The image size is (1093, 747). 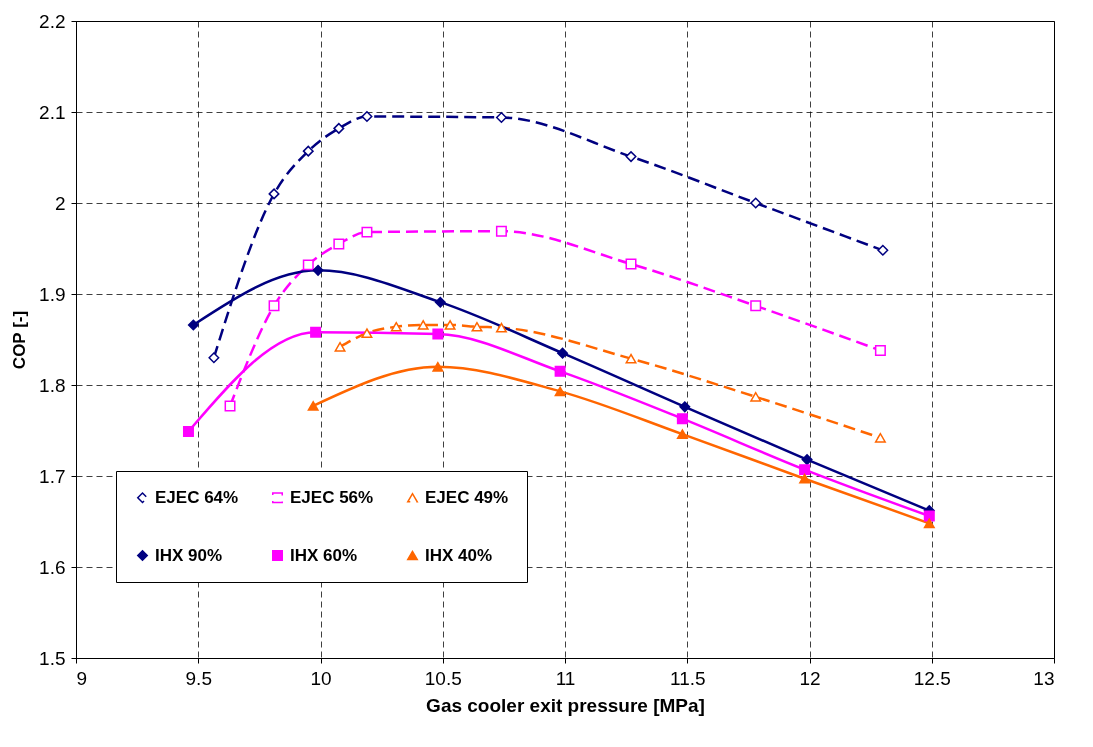 What do you see at coordinates (443, 678) in the screenshot?
I see `x-tick-label: 10.5` at bounding box center [443, 678].